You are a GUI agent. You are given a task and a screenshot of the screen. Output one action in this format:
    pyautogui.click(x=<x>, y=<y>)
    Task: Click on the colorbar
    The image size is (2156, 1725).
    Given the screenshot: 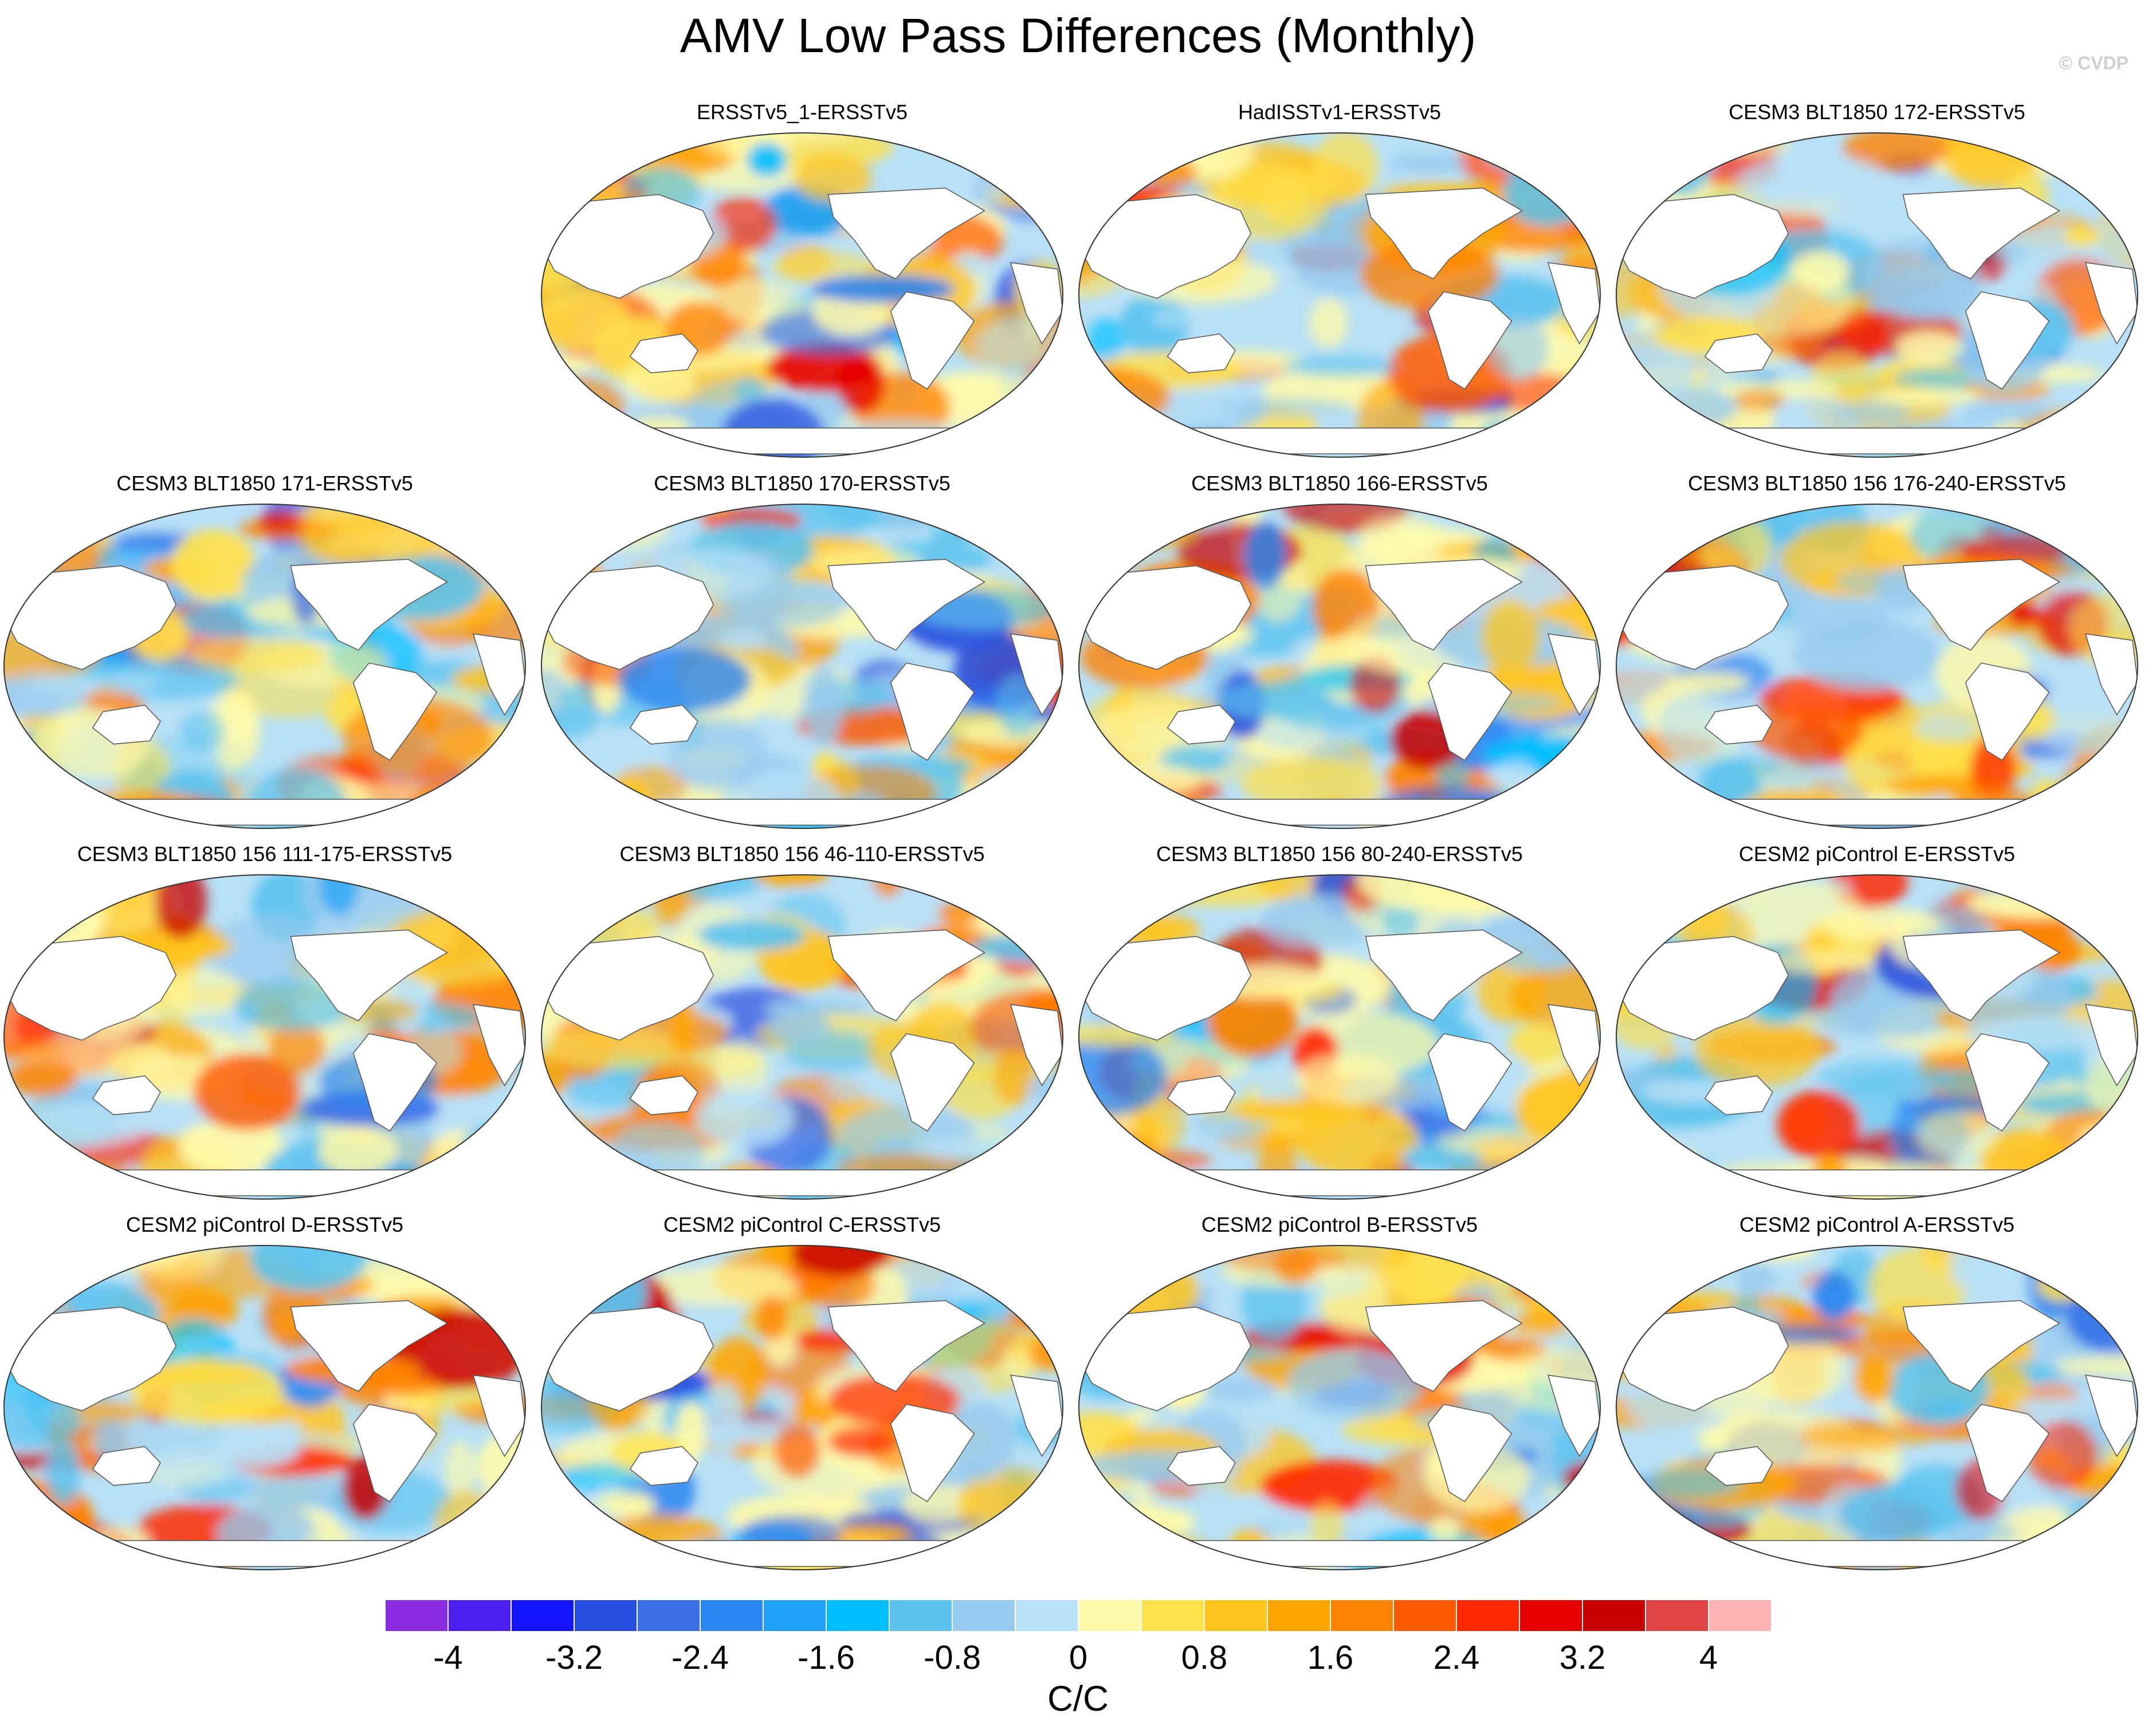 What is the action you would take?
    pyautogui.click(x=1078, y=1615)
    